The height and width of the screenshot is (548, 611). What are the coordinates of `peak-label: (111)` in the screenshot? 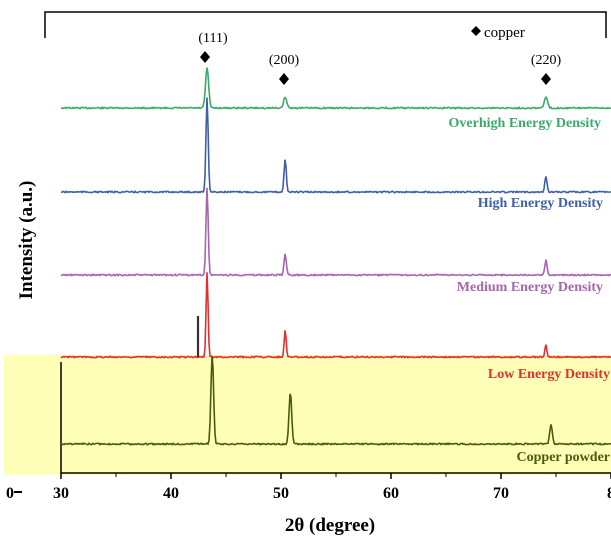 It's located at (213, 38).